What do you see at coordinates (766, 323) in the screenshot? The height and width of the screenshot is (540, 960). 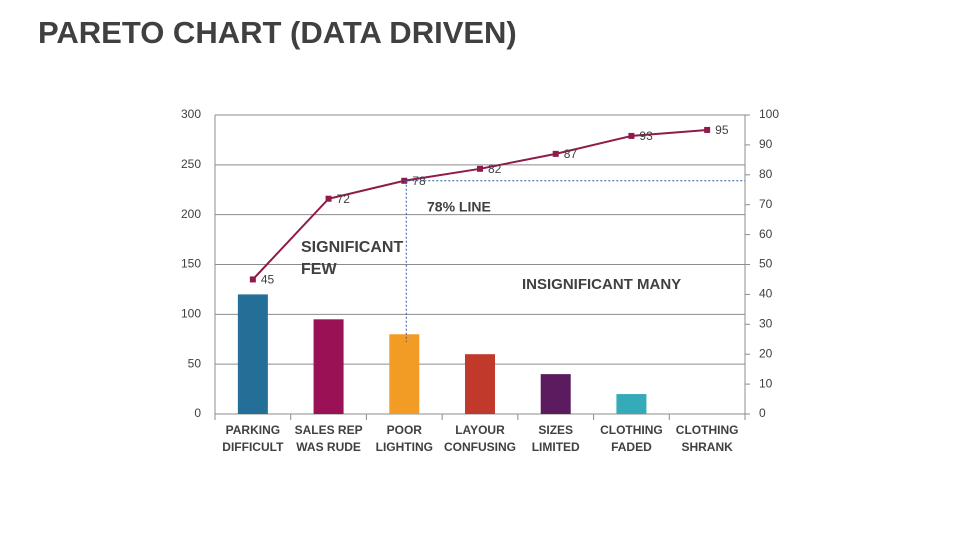 I see `y2-tick-label: 30` at bounding box center [766, 323].